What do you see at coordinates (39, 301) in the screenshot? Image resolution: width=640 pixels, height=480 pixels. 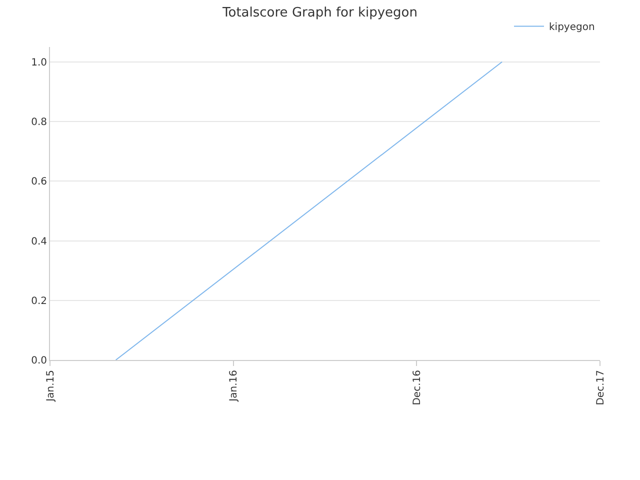 I see `y-tick-label: 0.2` at bounding box center [39, 301].